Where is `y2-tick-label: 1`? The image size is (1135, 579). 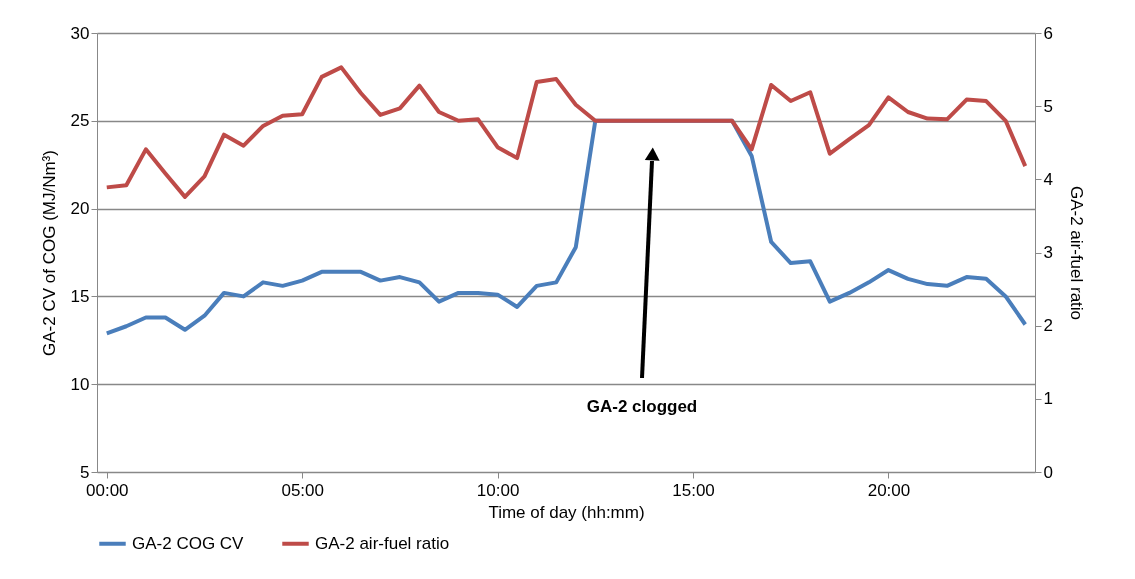 y2-tick-label: 1 is located at coordinates (1048, 399).